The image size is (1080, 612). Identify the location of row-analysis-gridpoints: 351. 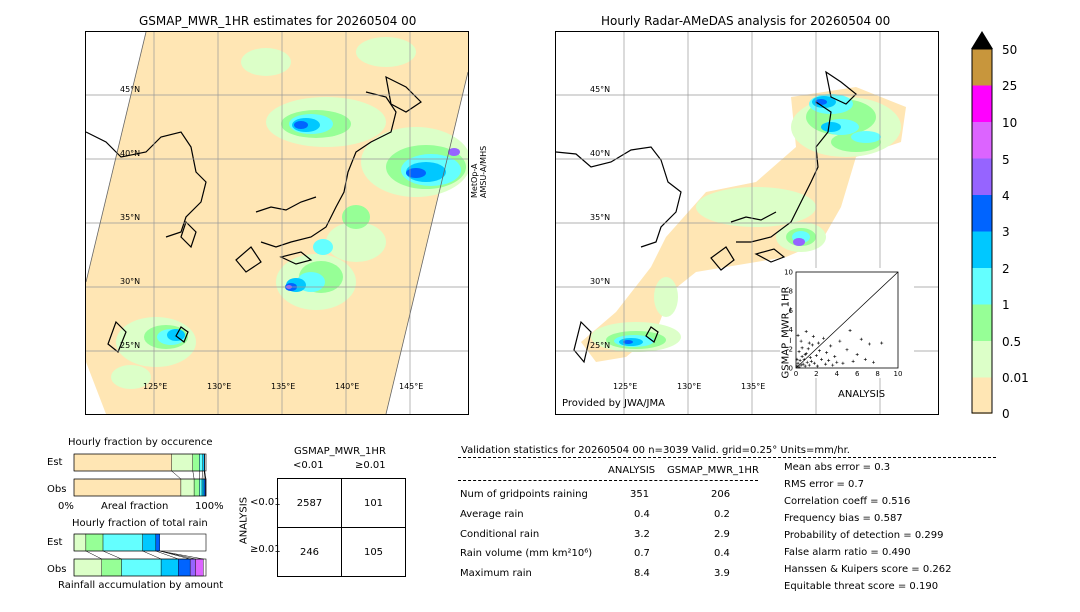
(640, 494).